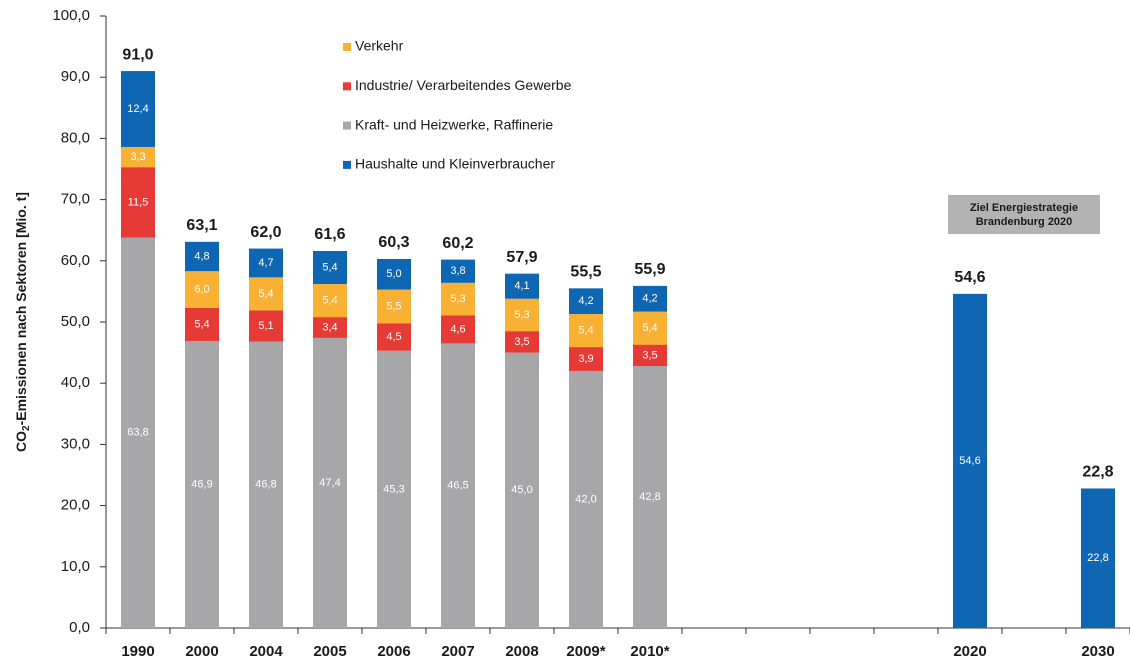 This screenshot has width=1130, height=664. Describe the element at coordinates (585, 272) in the screenshot. I see `total-label: 55,5` at that location.